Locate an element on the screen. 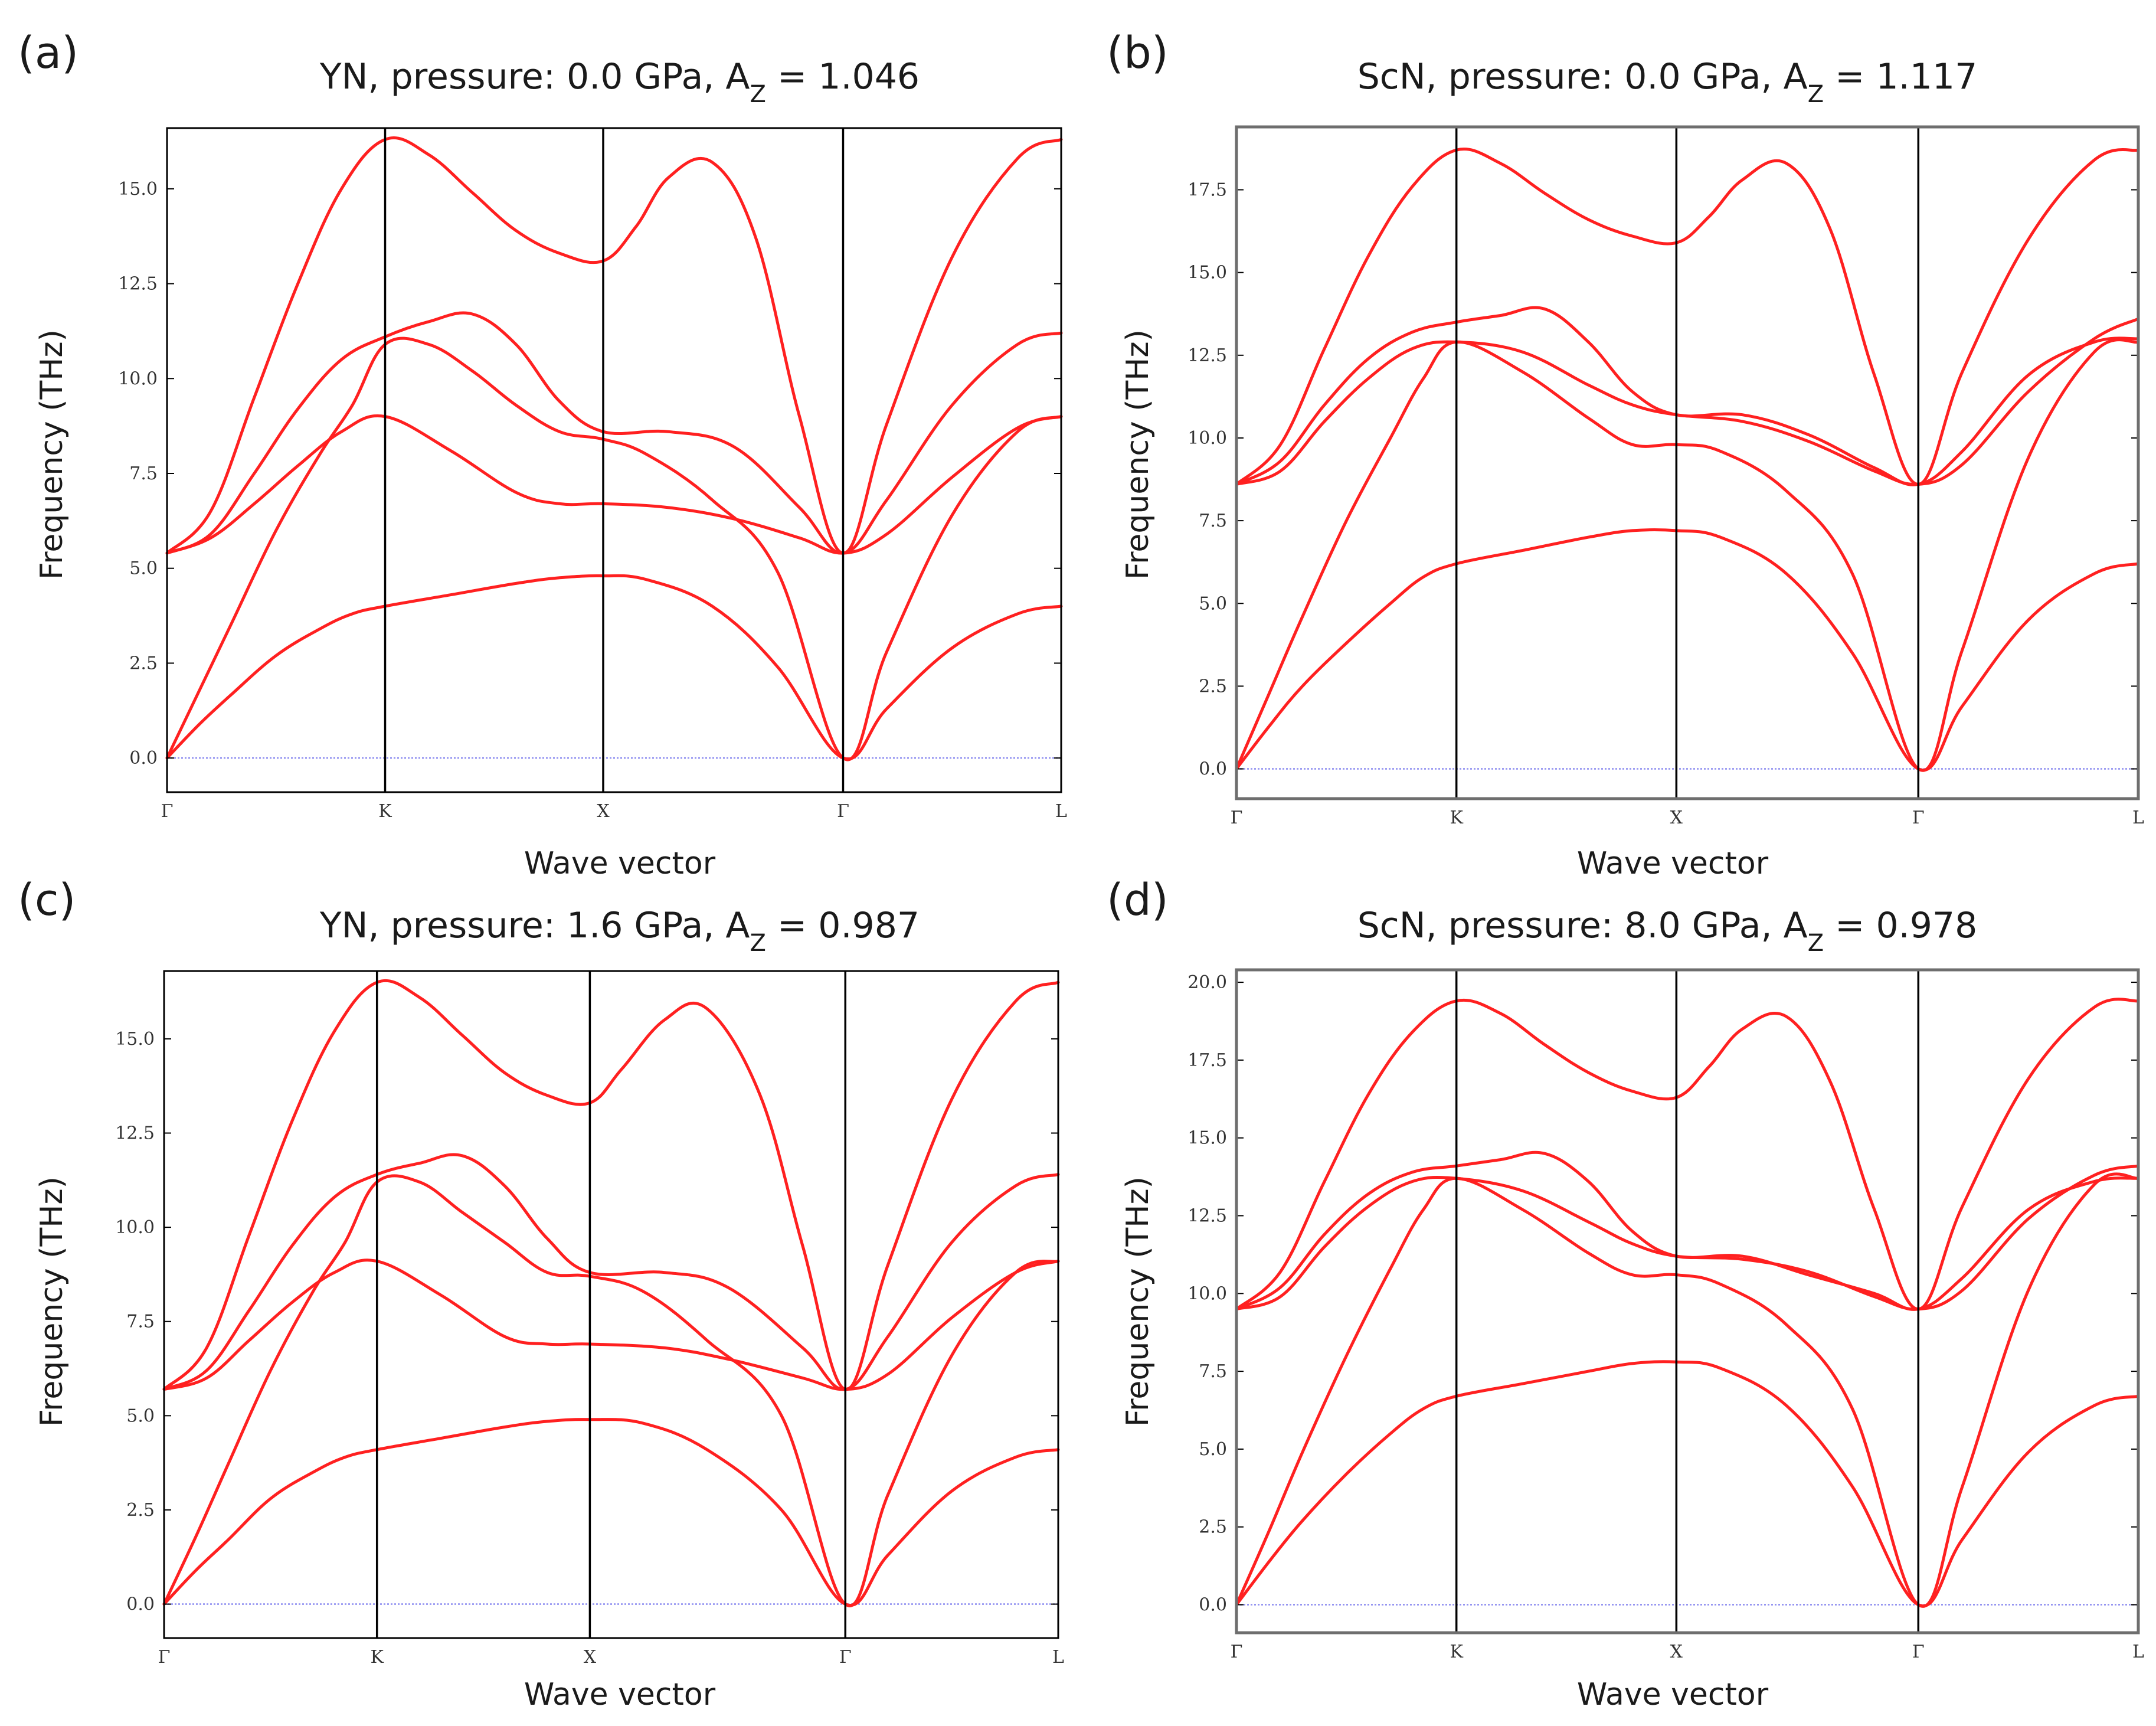  panel-label: (b) is located at coordinates (1138, 53).